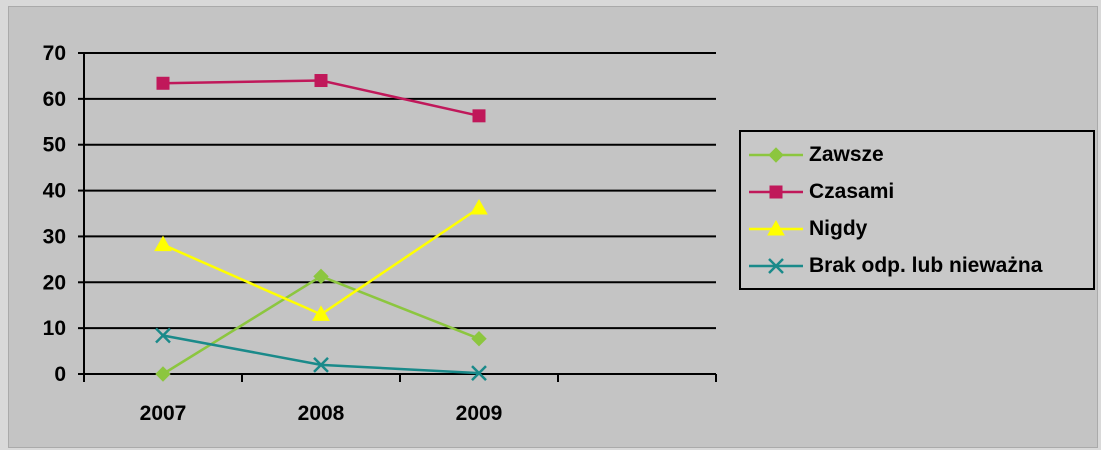 Image resolution: width=1101 pixels, height=450 pixels. Describe the element at coordinates (163, 413) in the screenshot. I see `x-tick-label: 2007` at that location.